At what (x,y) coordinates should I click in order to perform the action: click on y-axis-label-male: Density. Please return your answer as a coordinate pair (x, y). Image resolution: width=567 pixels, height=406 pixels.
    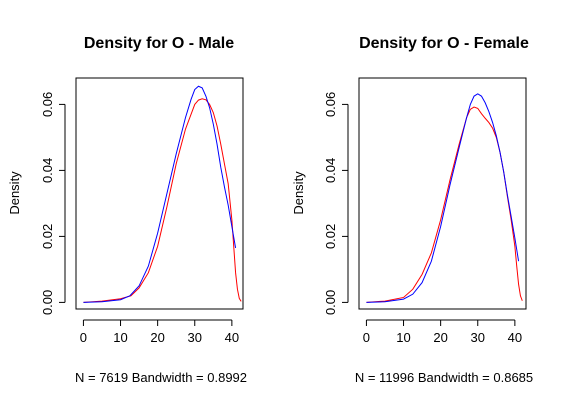
    Looking at the image, I should click on (14, 193).